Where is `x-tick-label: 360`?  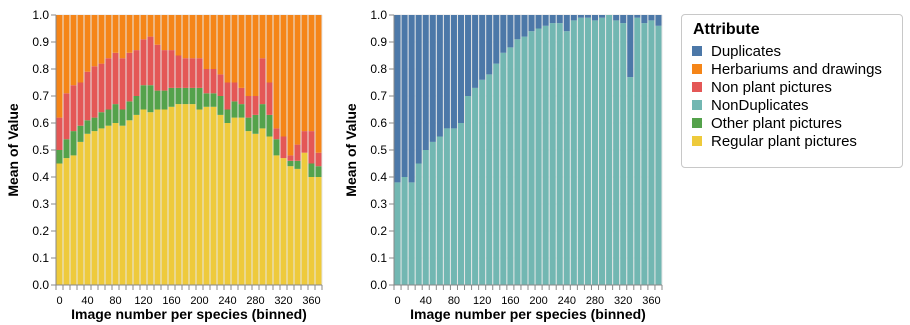 x-tick-label: 360 is located at coordinates (311, 301).